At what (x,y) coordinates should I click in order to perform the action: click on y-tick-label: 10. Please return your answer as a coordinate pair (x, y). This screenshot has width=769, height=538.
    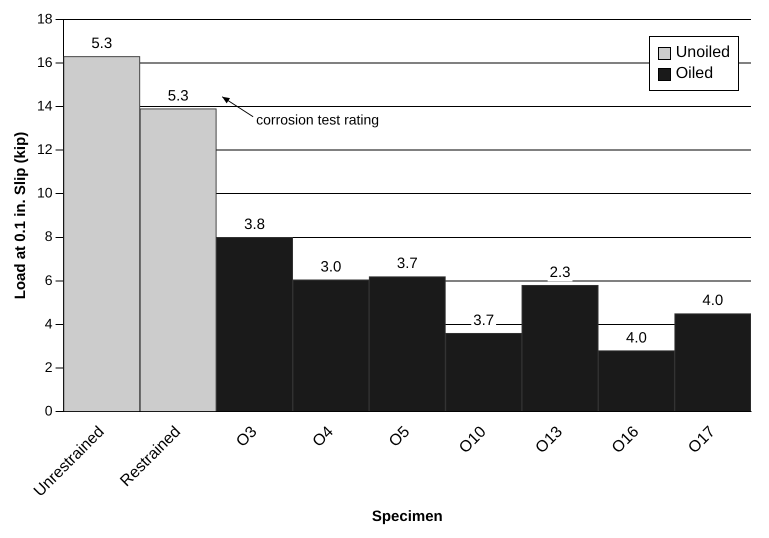
    Looking at the image, I should click on (44, 192).